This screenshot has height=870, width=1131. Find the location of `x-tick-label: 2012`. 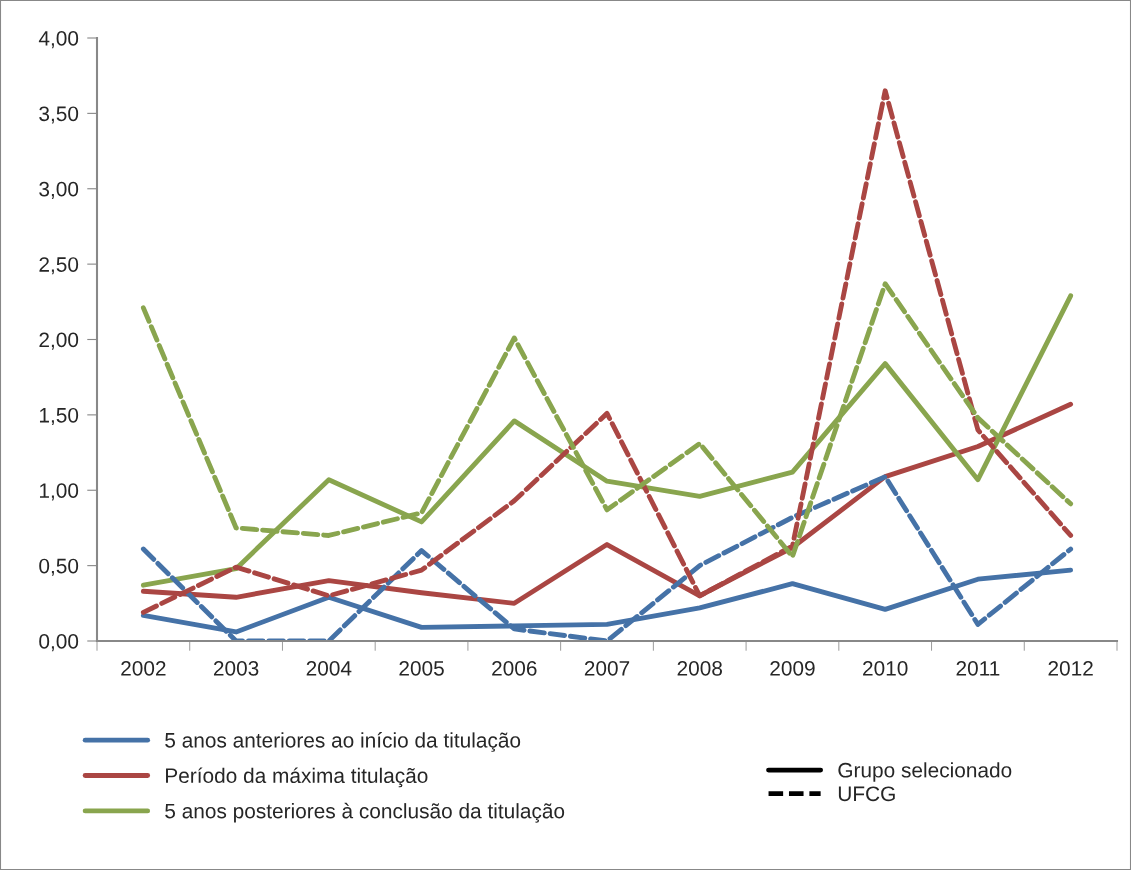

x-tick-label: 2012 is located at coordinates (1070, 668).